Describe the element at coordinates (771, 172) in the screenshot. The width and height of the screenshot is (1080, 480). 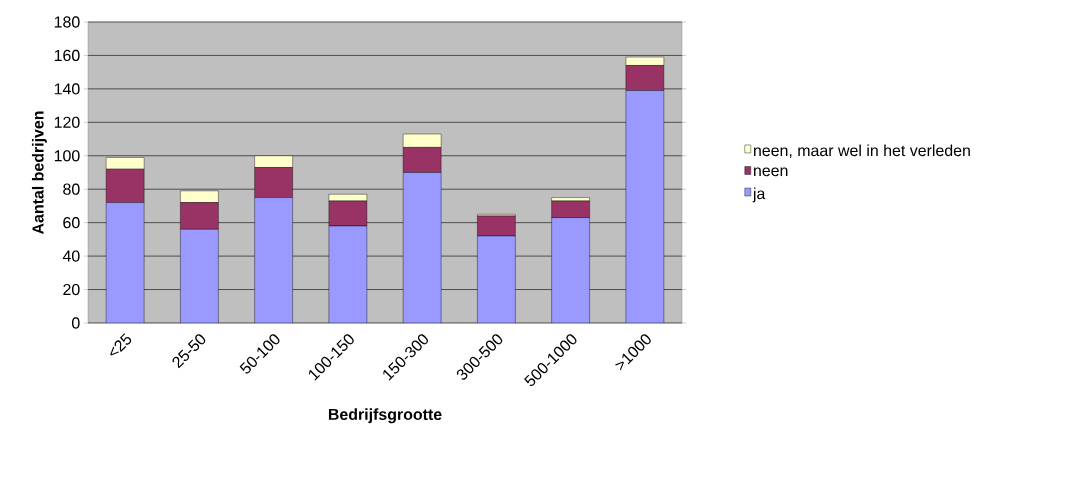
I see `legend-label: neen` at that location.